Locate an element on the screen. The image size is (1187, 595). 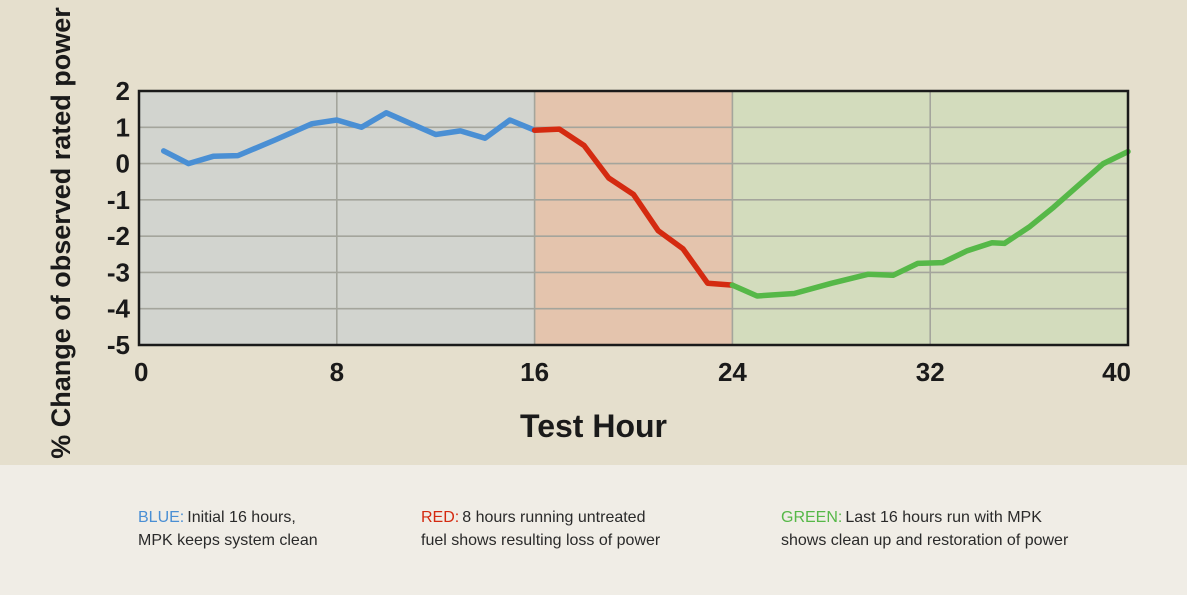
y-tick-label: 1 is located at coordinates (123, 127).